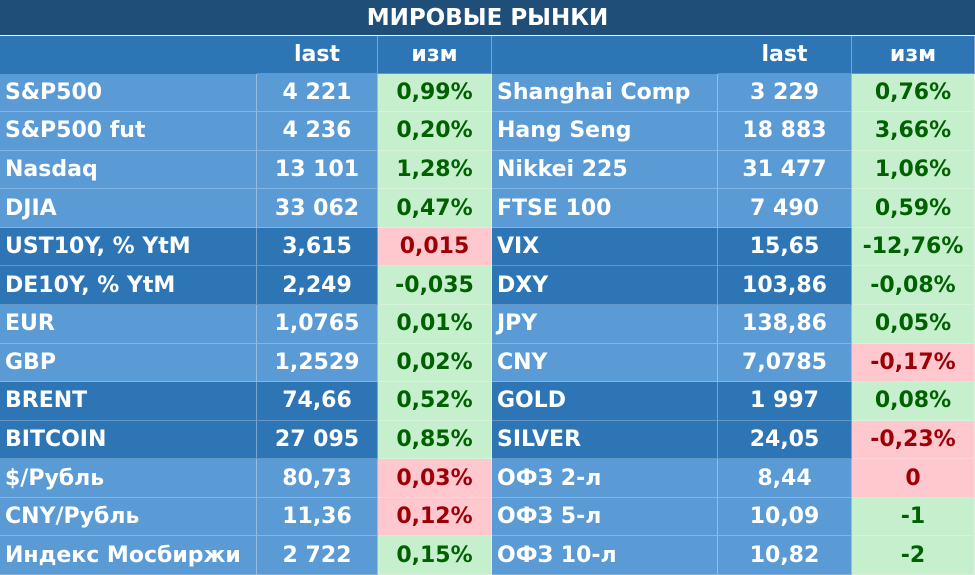 This screenshot has width=975, height=575. What do you see at coordinates (913, 247) in the screenshot?
I see `change-value: -12,76%` at bounding box center [913, 247].